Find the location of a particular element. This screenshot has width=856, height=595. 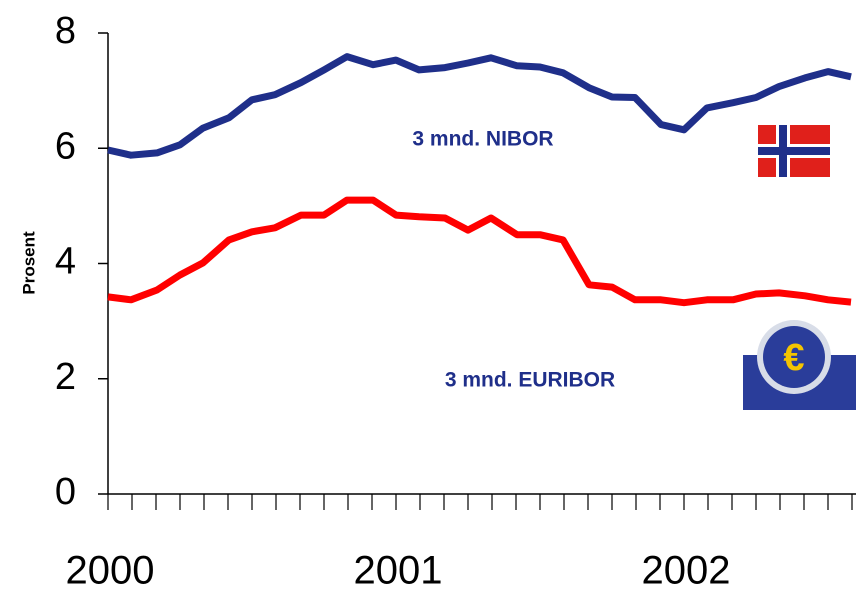

norway-flag is located at coordinates (794, 151).